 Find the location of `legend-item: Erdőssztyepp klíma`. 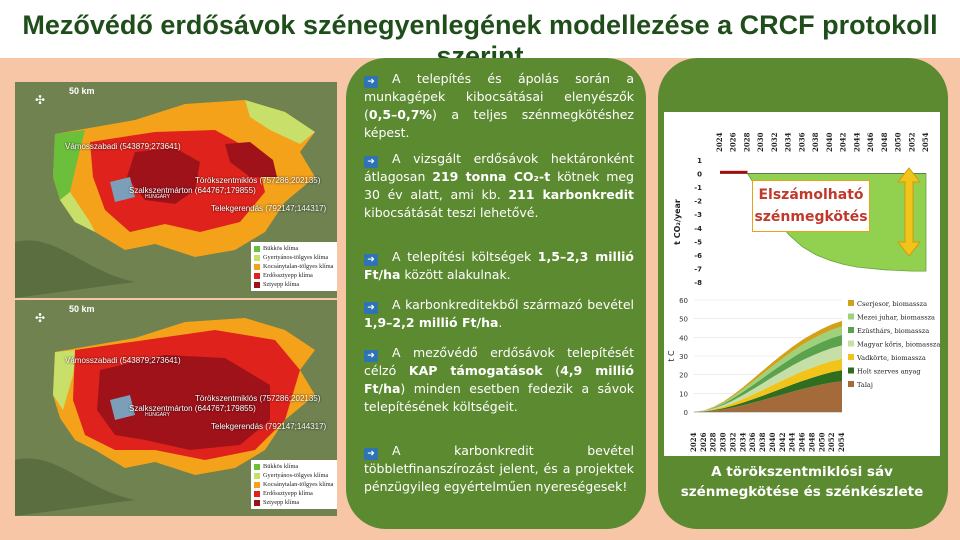

legend-item: Erdőssztyepp klíma is located at coordinates (294, 275).